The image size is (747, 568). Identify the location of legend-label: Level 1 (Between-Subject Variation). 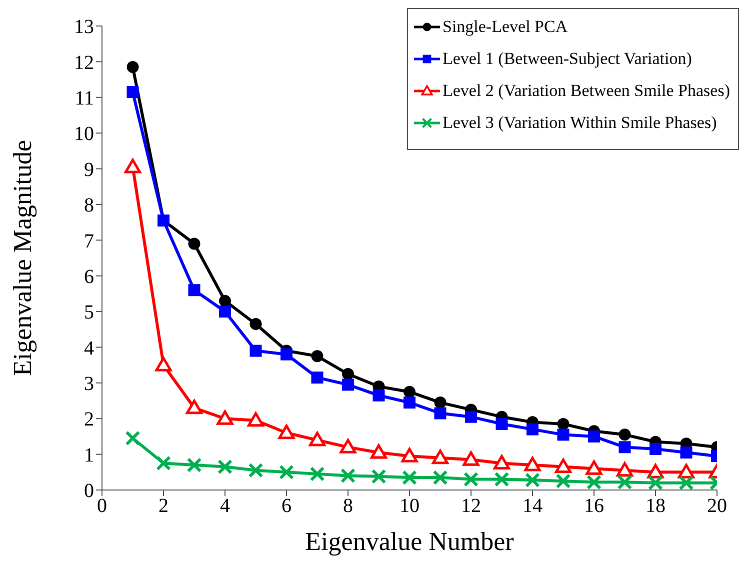
(567, 59).